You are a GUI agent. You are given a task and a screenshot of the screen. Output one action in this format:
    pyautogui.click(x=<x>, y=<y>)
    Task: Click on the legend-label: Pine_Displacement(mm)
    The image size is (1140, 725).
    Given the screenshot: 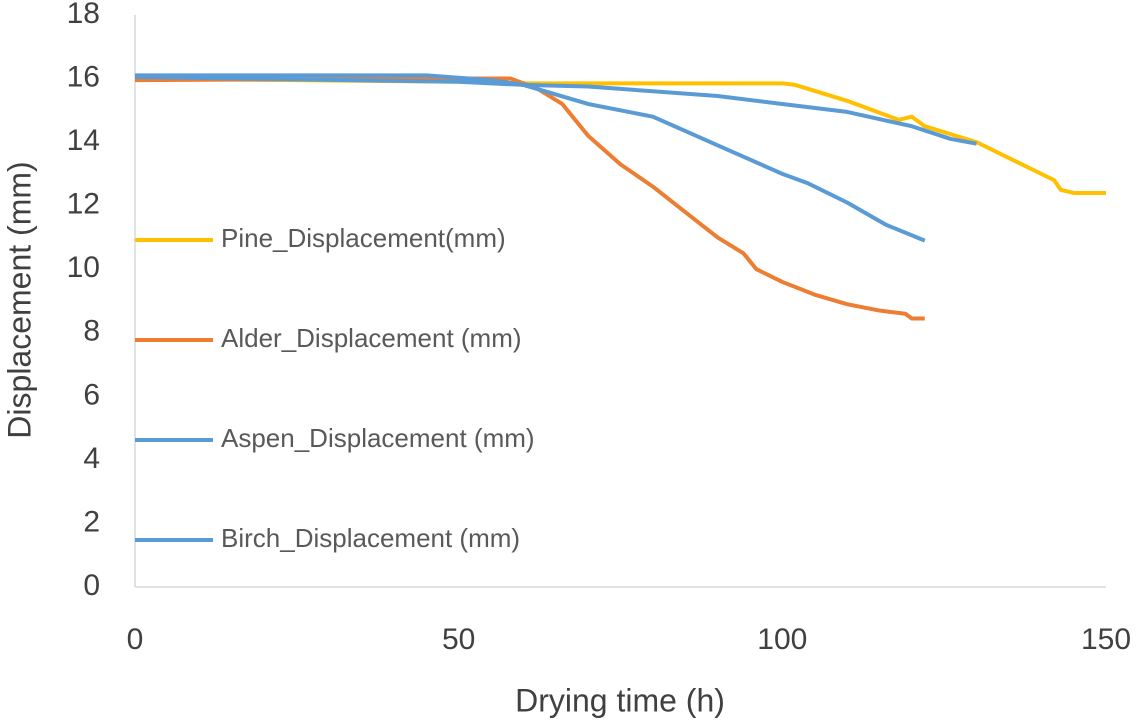 What is the action you would take?
    pyautogui.click(x=363, y=238)
    